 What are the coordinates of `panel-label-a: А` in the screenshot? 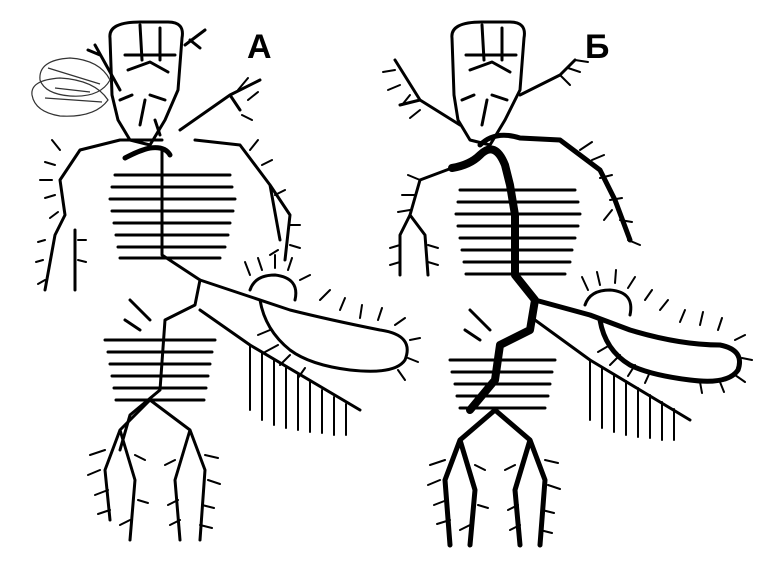 It's located at (259, 47).